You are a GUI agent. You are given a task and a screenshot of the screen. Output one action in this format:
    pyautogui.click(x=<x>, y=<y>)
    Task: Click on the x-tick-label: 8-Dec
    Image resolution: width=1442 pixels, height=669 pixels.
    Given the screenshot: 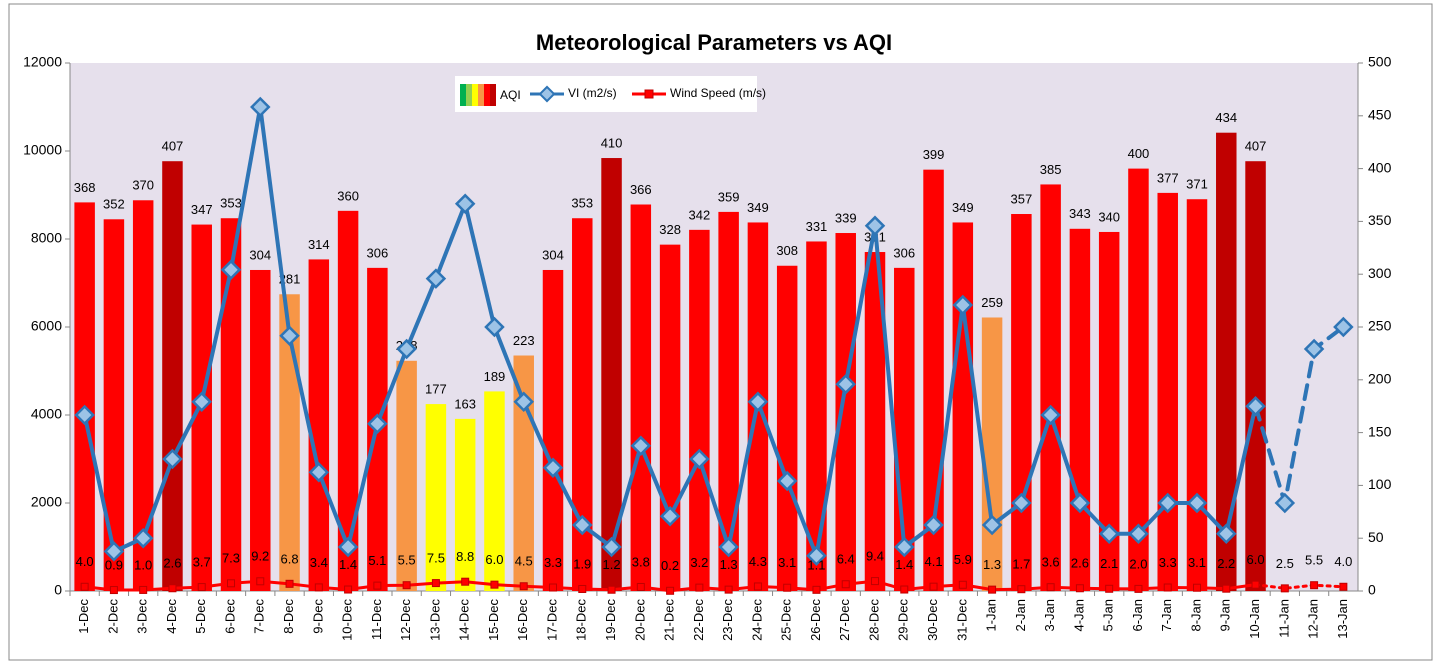 What is the action you would take?
    pyautogui.click(x=288, y=616)
    